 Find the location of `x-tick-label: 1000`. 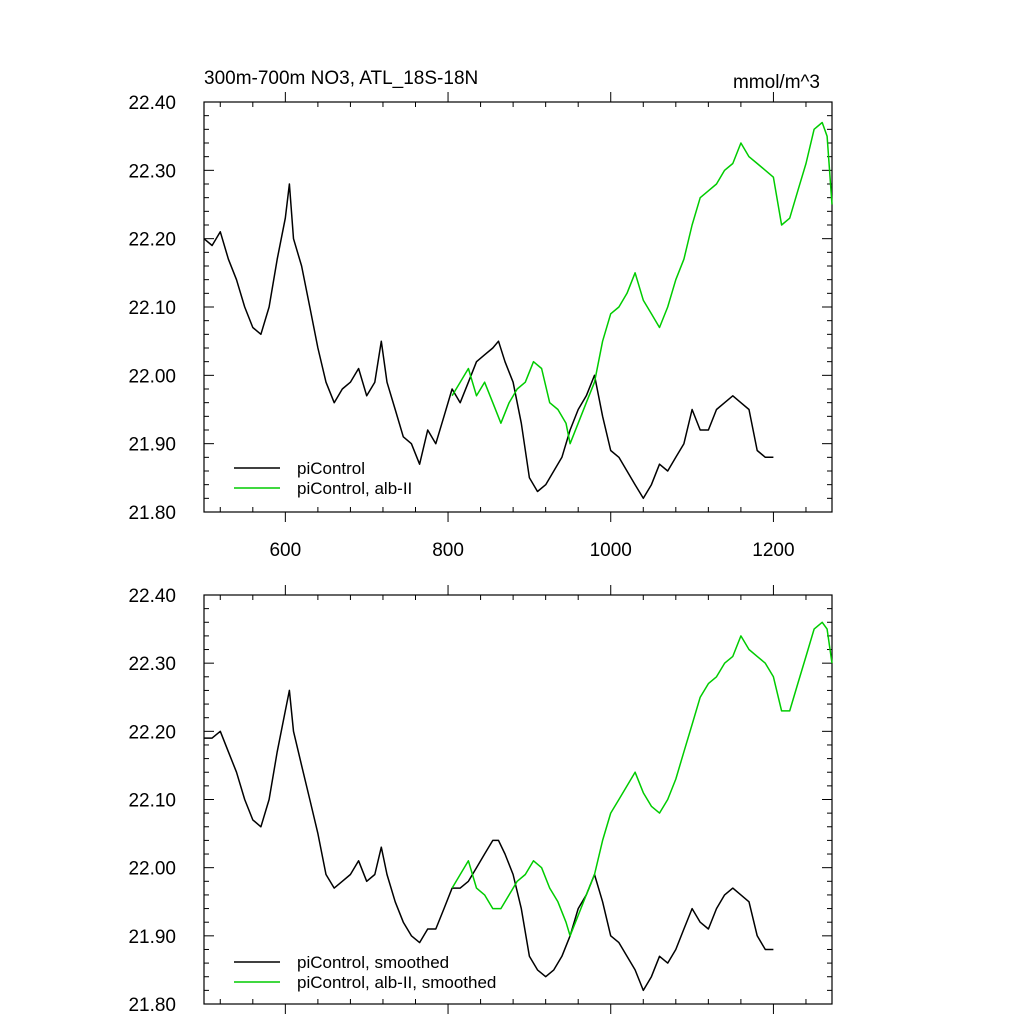

x-tick-label: 1000 is located at coordinates (611, 550).